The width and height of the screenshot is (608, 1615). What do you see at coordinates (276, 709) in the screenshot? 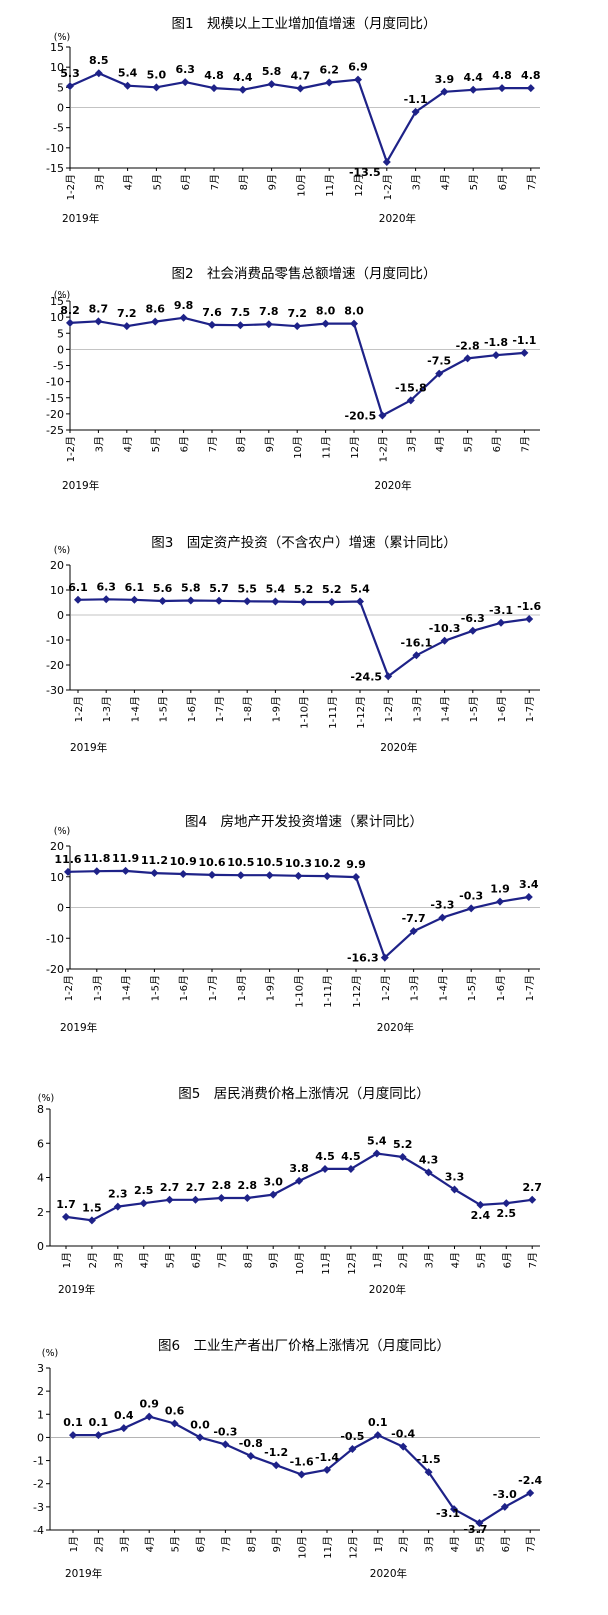
I see `x-tick-label: 1-9月` at bounding box center [276, 709].